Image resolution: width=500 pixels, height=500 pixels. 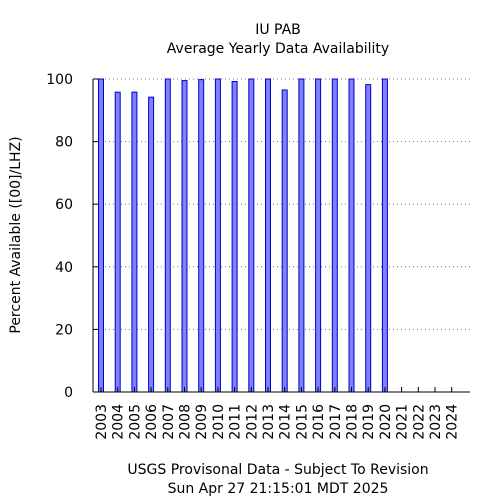 What do you see at coordinates (278, 49) in the screenshot?
I see `chart-subtitle: Average Yearly Data Availability` at bounding box center [278, 49].